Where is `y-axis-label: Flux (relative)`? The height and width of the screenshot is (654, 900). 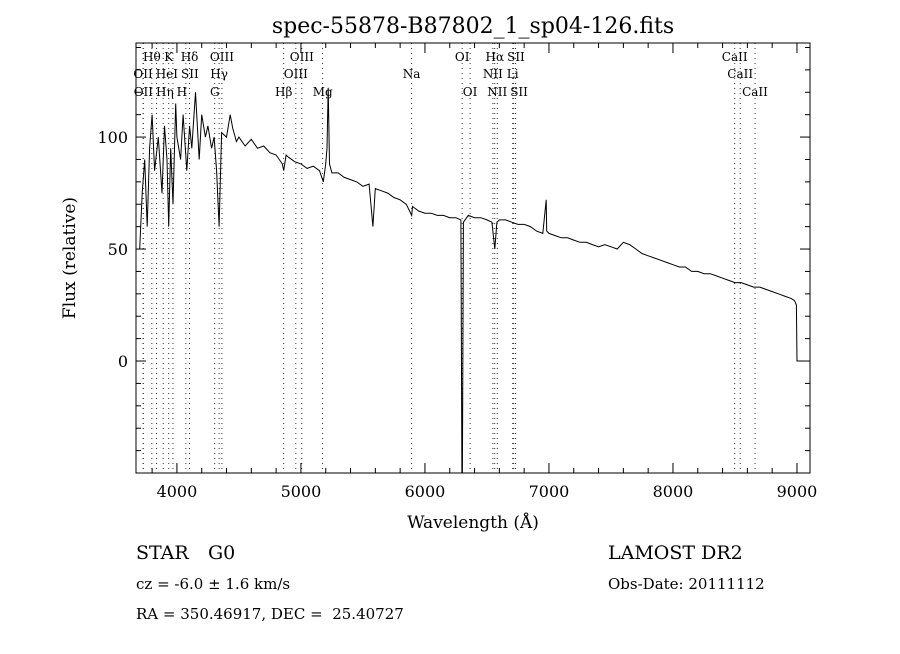
y-axis-label: Flux (relative) is located at coordinates (70, 258).